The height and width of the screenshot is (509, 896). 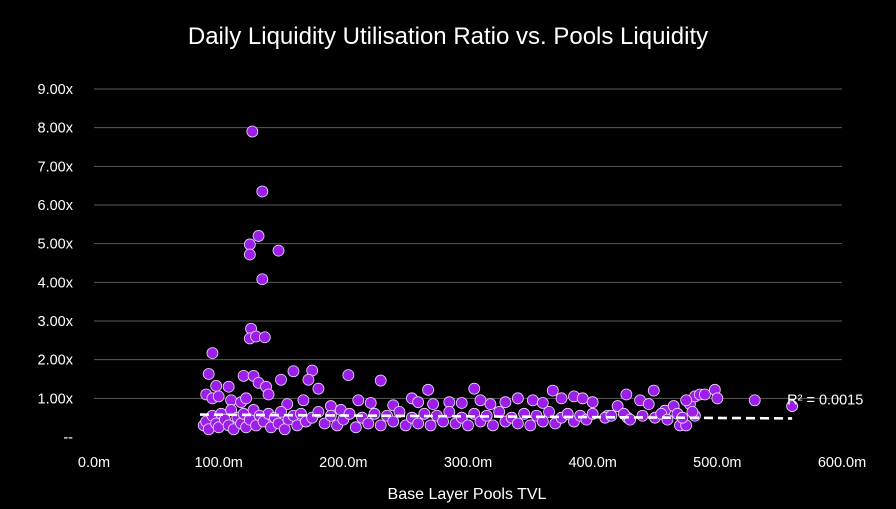 I want to click on x-axis-label: Base Layer Pools TVL, so click(x=467, y=494).